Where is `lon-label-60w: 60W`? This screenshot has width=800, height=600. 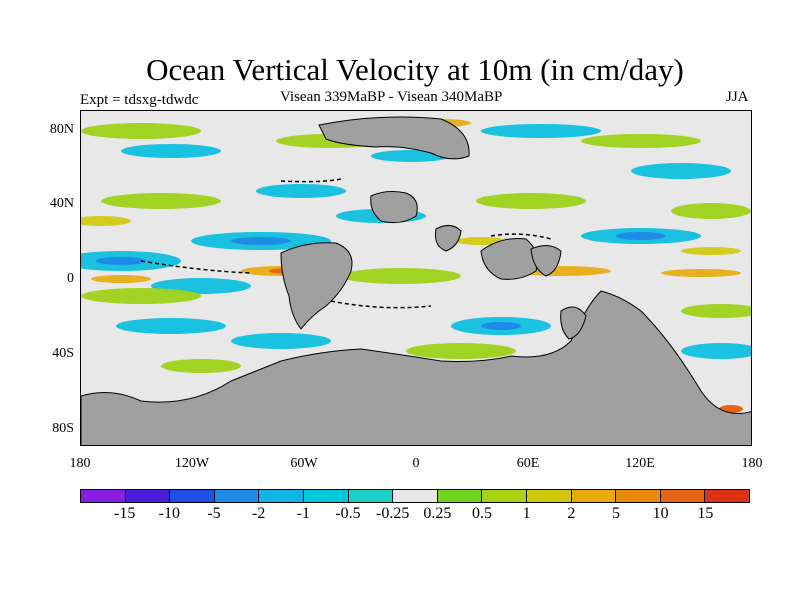 lon-label-60w: 60W is located at coordinates (304, 463).